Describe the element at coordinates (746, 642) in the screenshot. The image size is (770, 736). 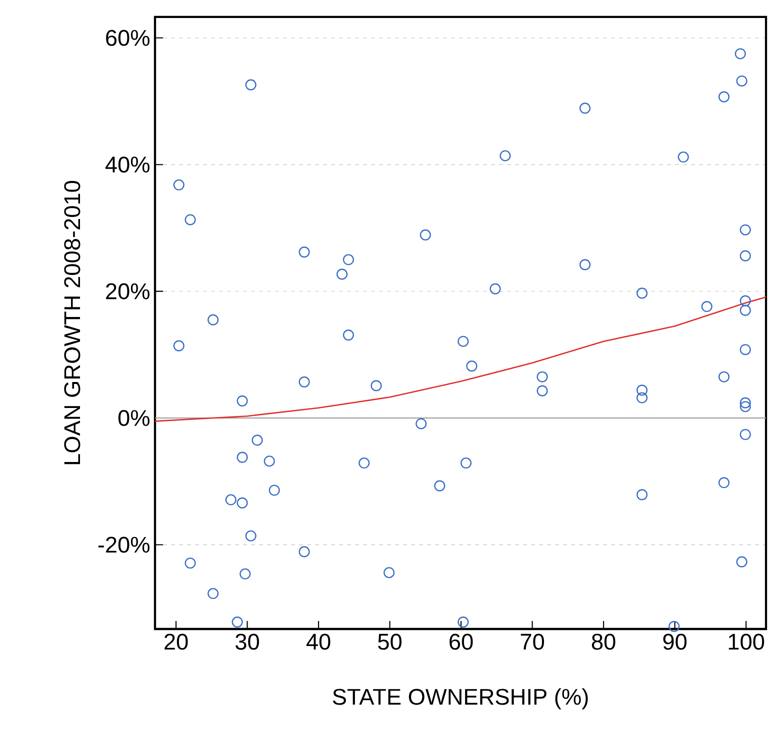
I see `x-tick-label: 100` at that location.